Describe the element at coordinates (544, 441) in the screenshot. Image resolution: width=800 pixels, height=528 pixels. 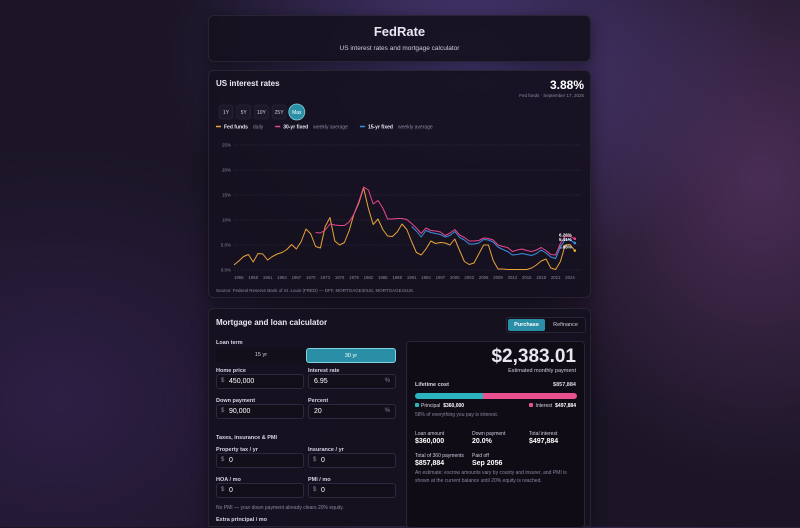
I see `stat-value: $497,884` at that location.